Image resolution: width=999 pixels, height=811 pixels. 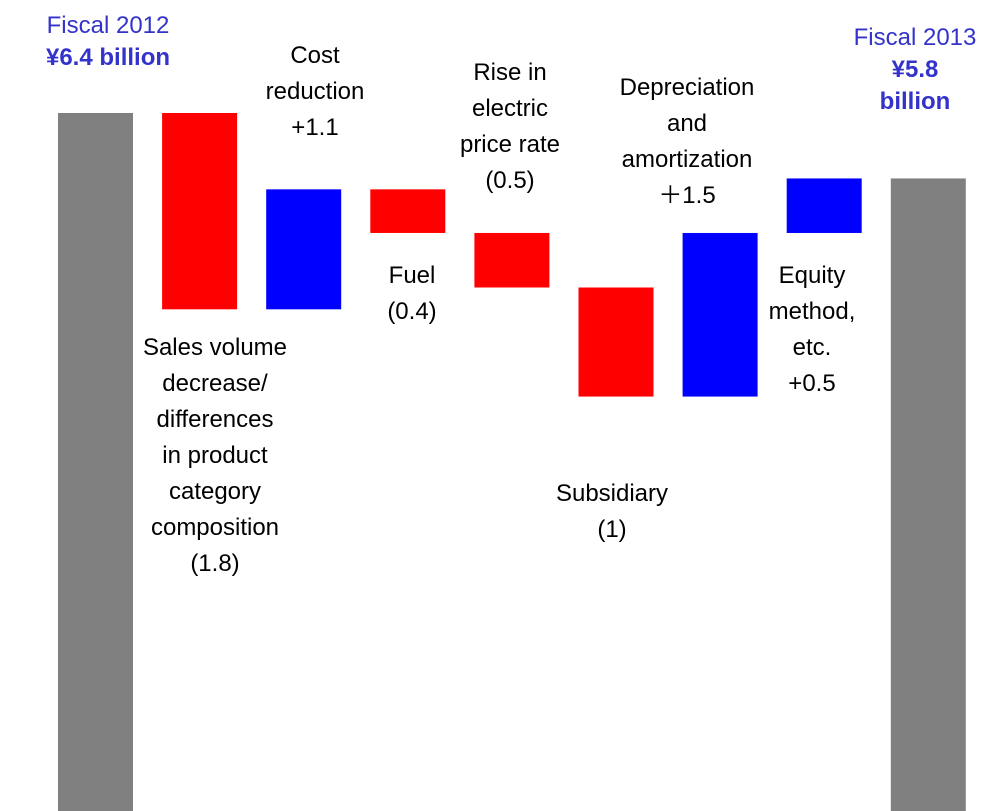 I want to click on category-name: Depreciation and amortization, so click(x=687, y=123).